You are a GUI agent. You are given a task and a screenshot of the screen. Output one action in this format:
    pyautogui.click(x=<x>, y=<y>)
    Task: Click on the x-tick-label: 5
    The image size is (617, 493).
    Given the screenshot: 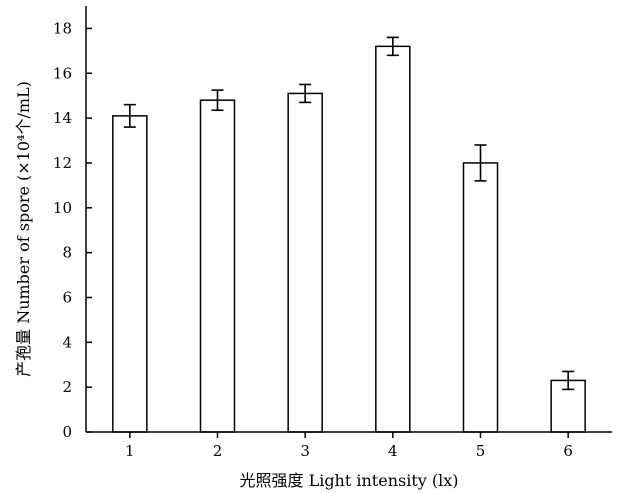 What is the action you would take?
    pyautogui.click(x=481, y=451)
    